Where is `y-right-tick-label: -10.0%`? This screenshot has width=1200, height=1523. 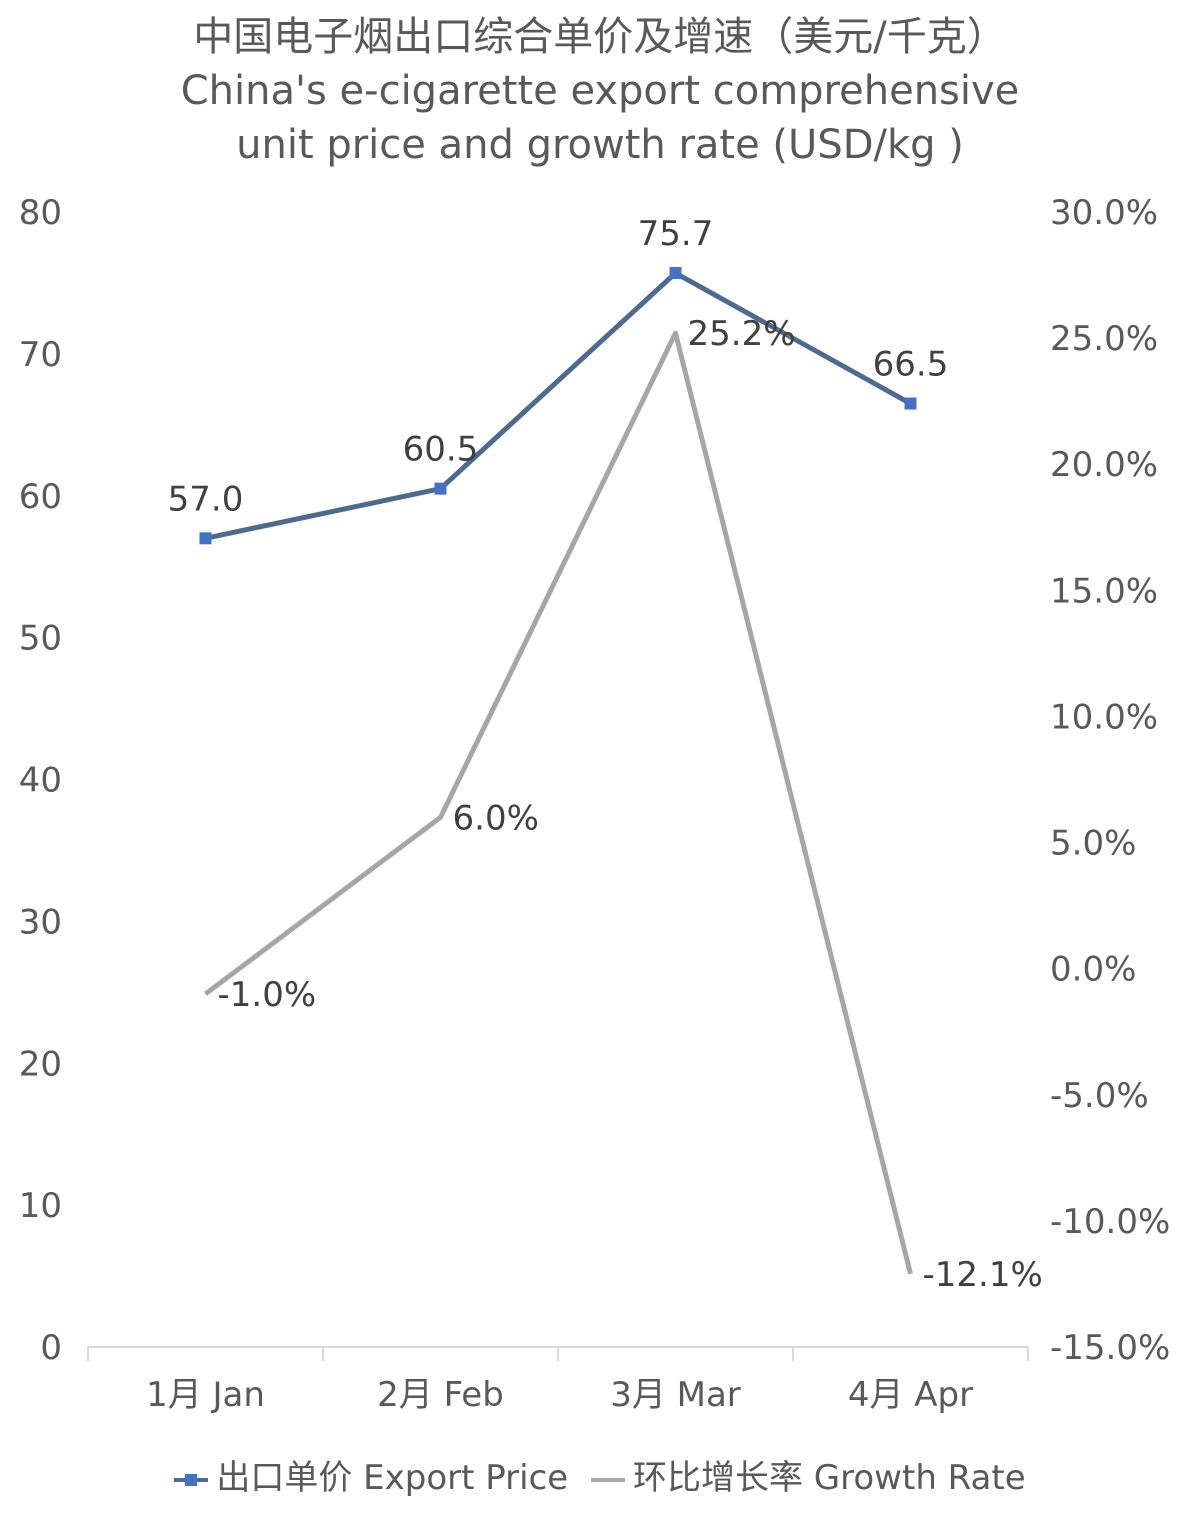 y-right-tick-label: -10.0% is located at coordinates (1110, 1222).